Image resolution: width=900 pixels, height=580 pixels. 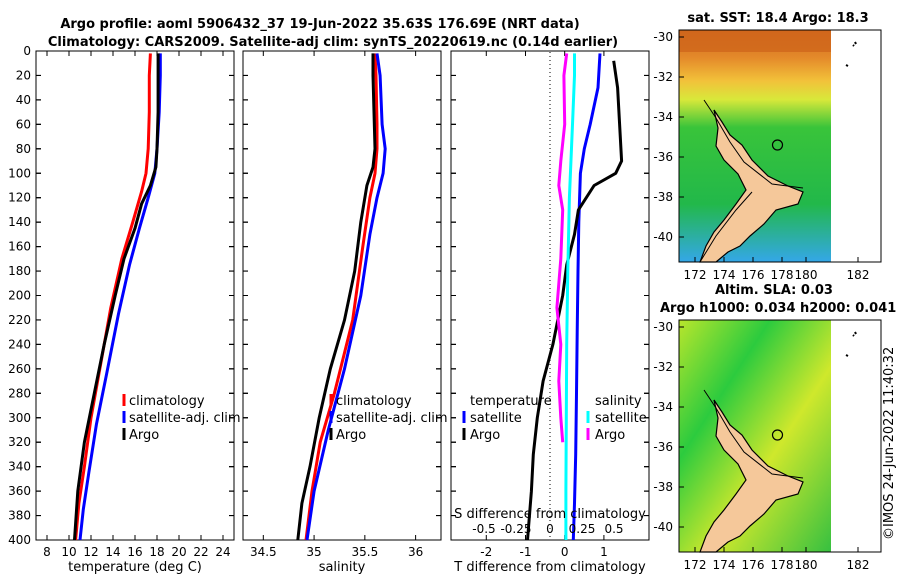 What do you see at coordinates (178, 552) in the screenshot?
I see `x-tick-label: 20` at bounding box center [178, 552].